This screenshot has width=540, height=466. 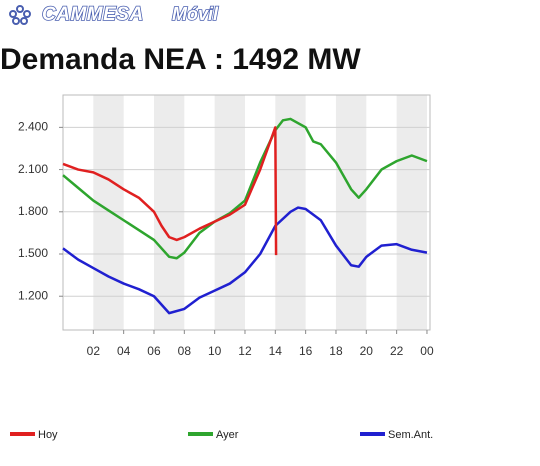 What do you see at coordinates (367, 351) in the screenshot?
I see `x-tick-label: 20` at bounding box center [367, 351].